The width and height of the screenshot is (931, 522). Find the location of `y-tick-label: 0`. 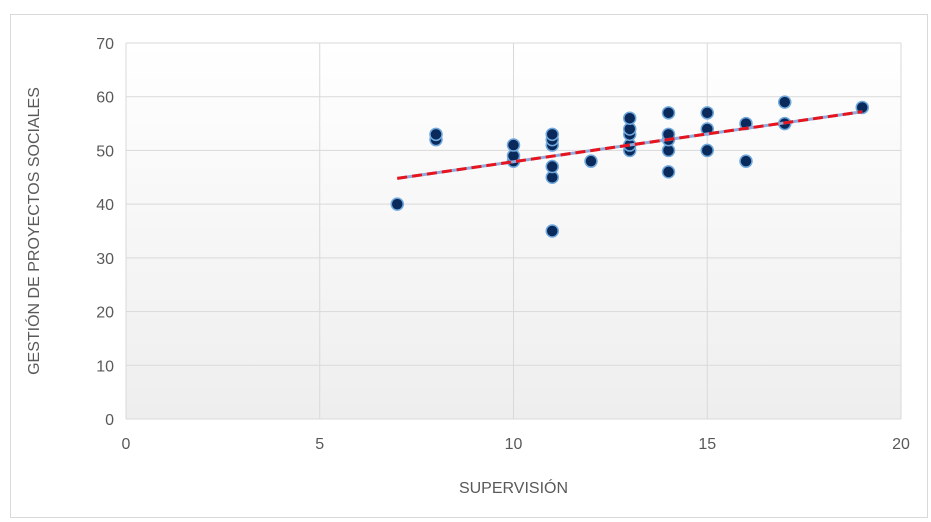

y-tick-label: 0 is located at coordinates (109, 420).